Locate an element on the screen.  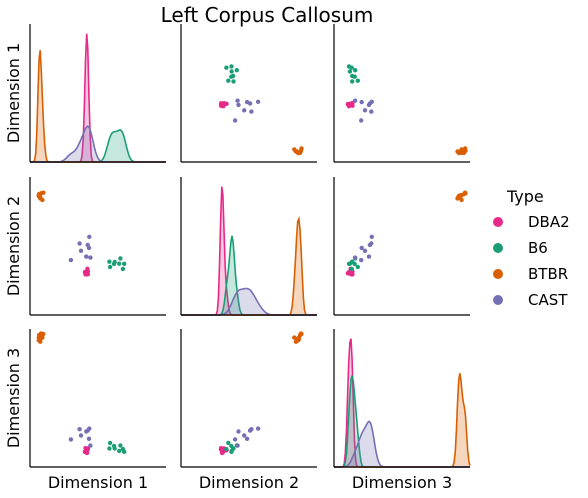
legend-title: Type is located at coordinates (525, 196).